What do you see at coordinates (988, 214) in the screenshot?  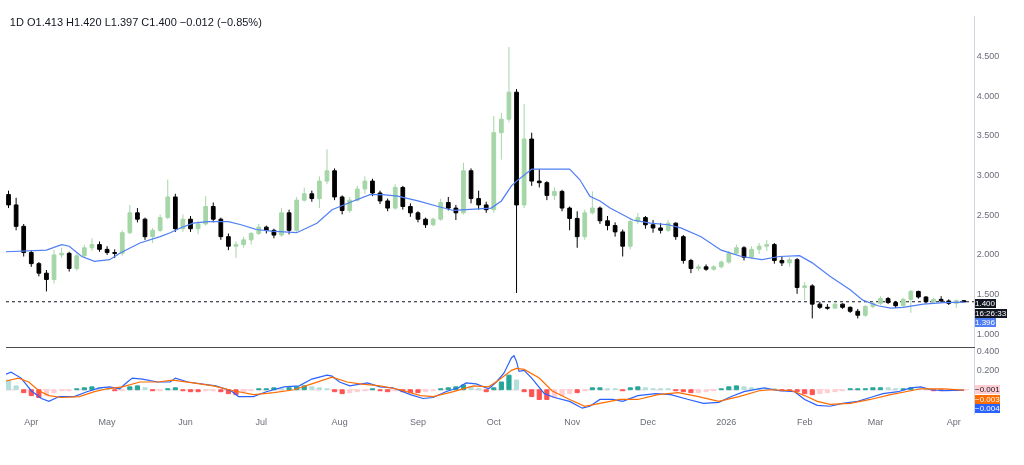 I see `y-tick-label: 2.500` at bounding box center [988, 214].